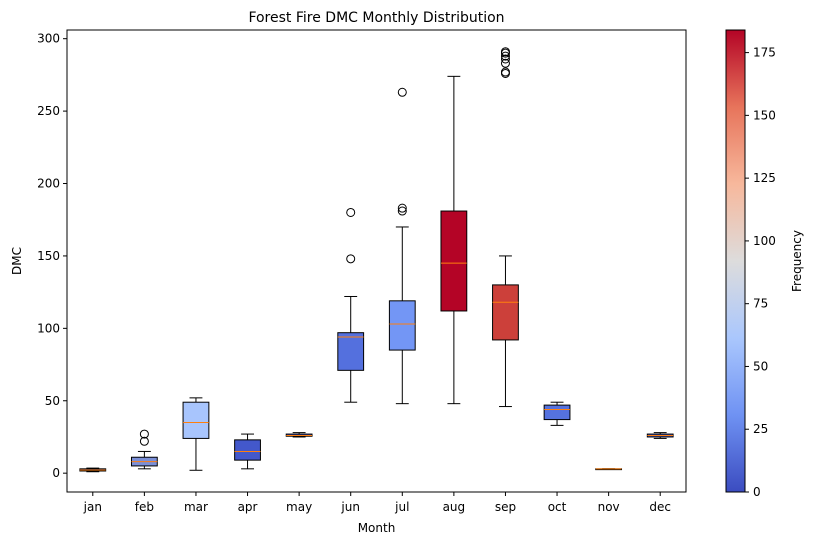 The image size is (813, 545). I want to click on box-oct, so click(557, 412).